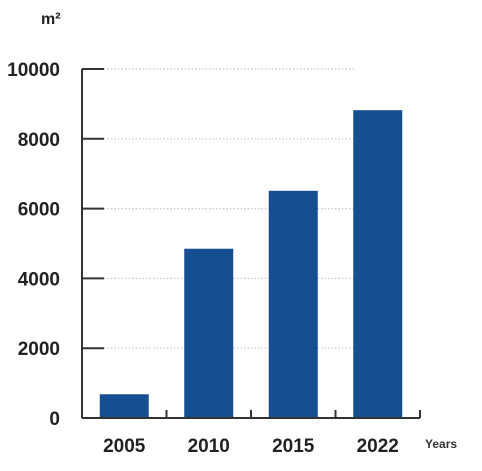 This screenshot has width=482, height=471. Describe the element at coordinates (441, 444) in the screenshot. I see `x-axis-label: Years` at that location.